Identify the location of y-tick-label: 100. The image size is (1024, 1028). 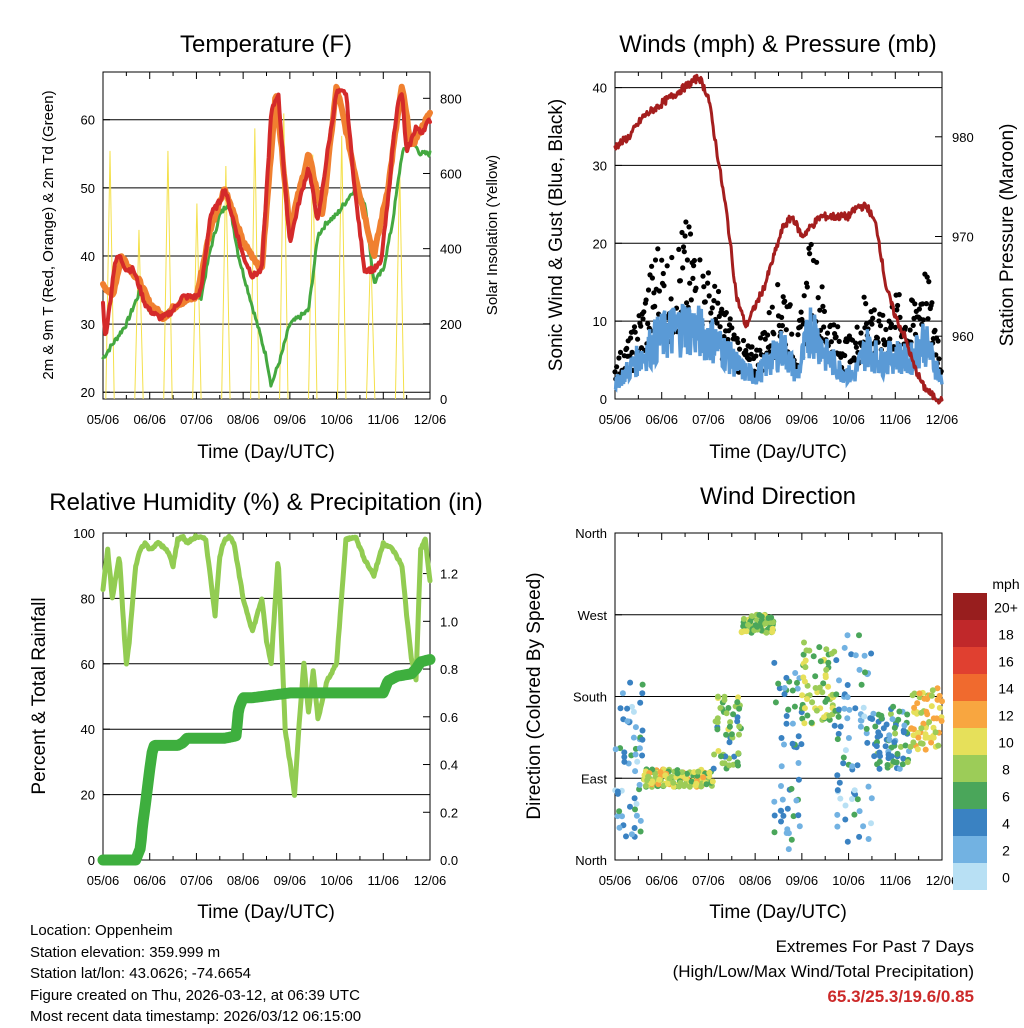
(84, 533).